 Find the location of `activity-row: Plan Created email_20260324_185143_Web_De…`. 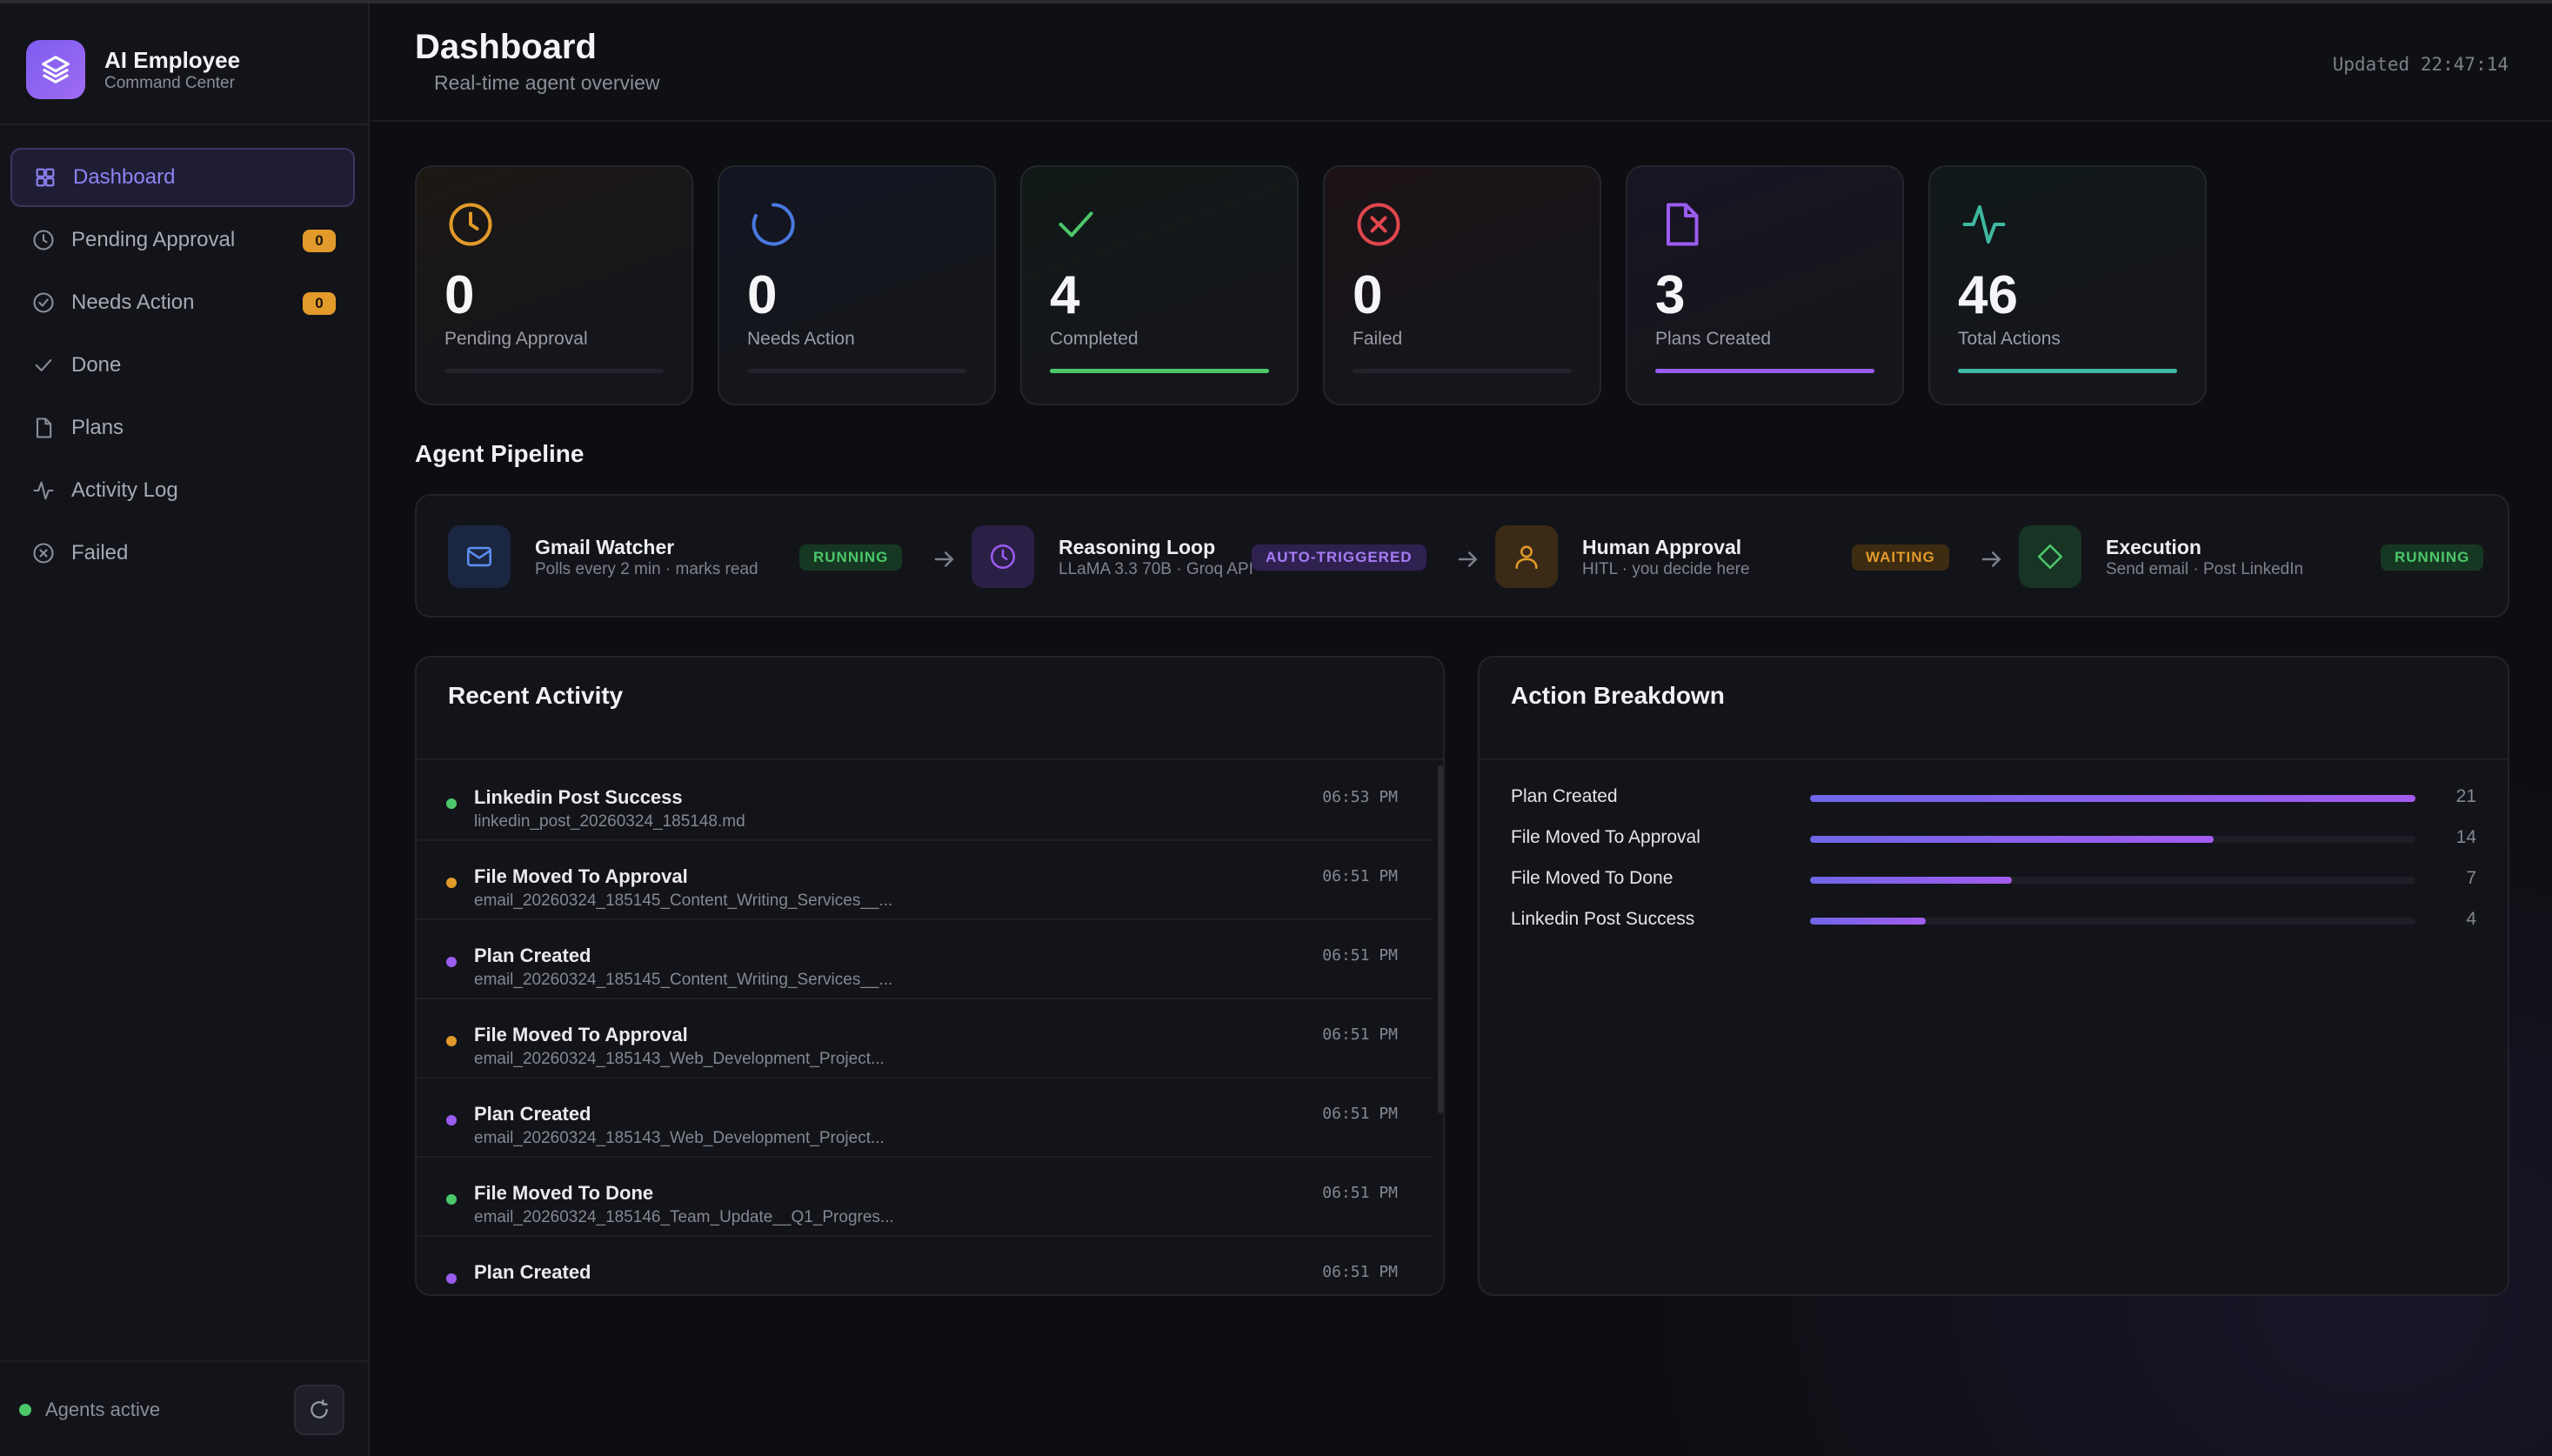

activity-row: Plan Created email_20260324_185143_Web_De… is located at coordinates (925, 1118).